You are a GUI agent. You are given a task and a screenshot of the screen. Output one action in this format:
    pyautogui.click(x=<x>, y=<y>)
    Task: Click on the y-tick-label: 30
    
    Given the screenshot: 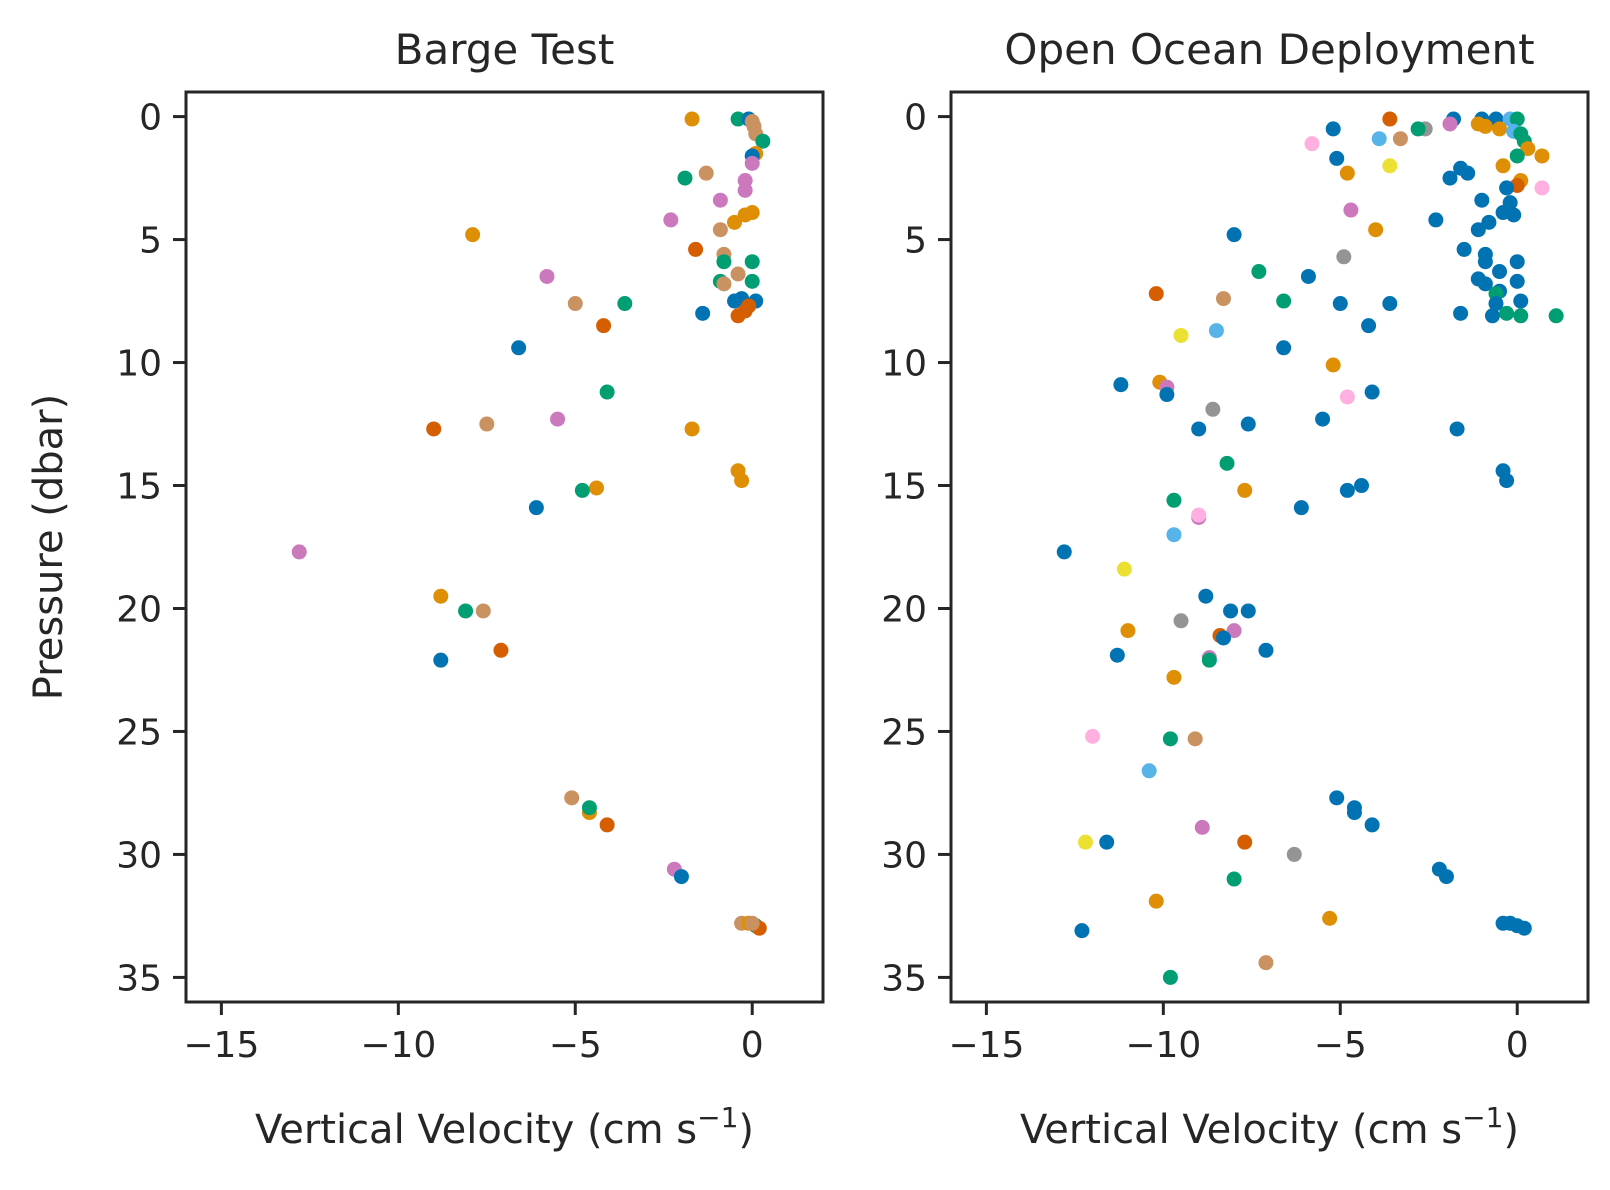 What is the action you would take?
    pyautogui.click(x=904, y=855)
    